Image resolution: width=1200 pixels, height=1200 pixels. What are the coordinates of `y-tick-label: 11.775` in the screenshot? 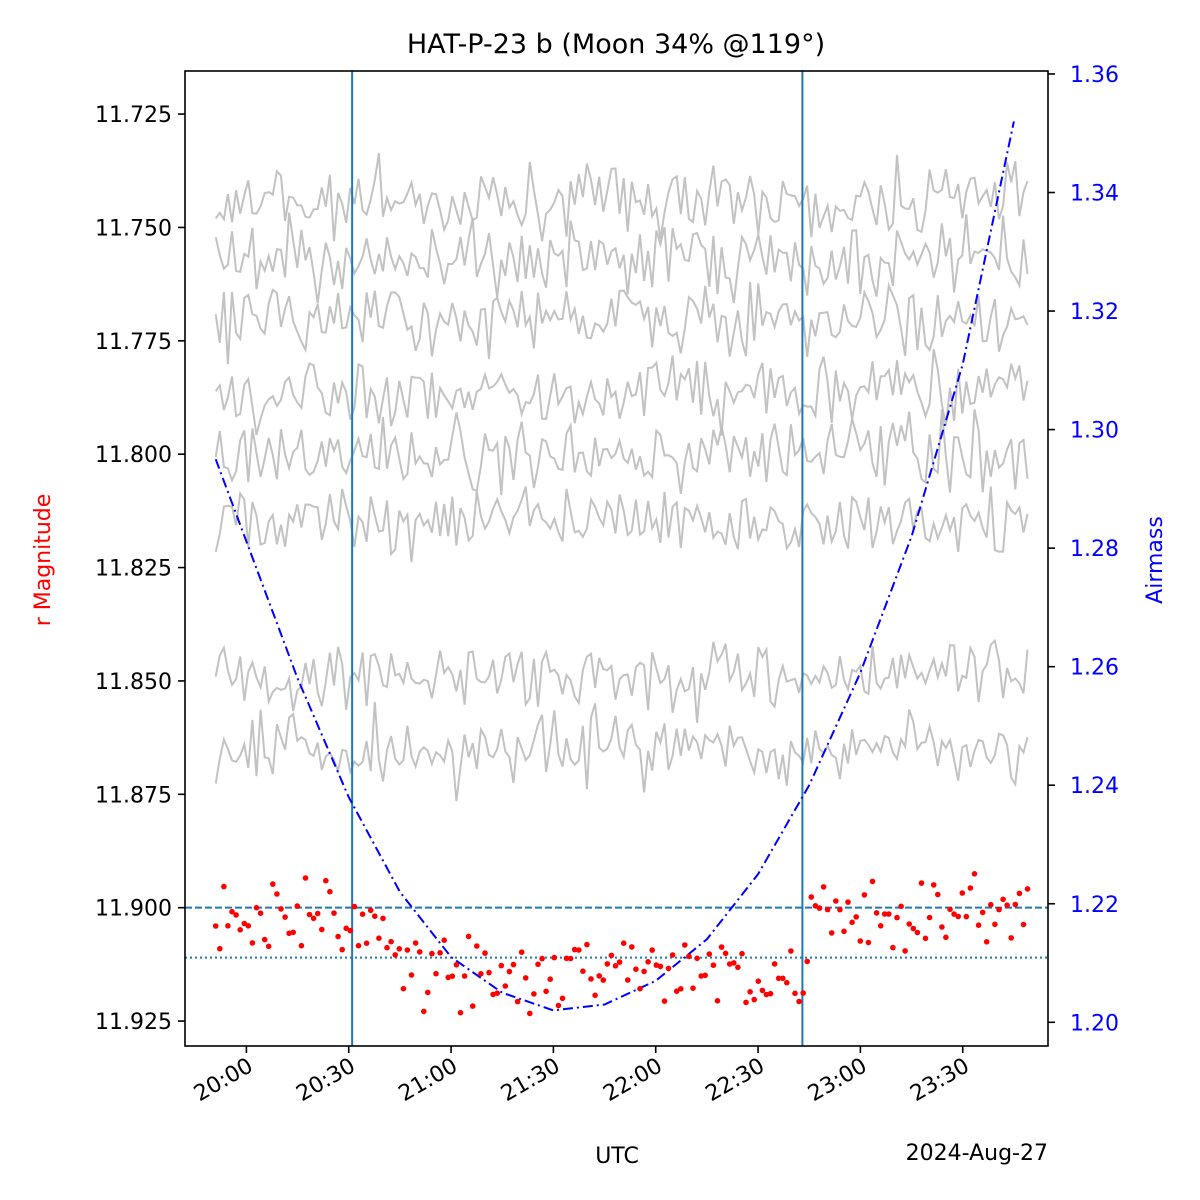 It's located at (133, 342).